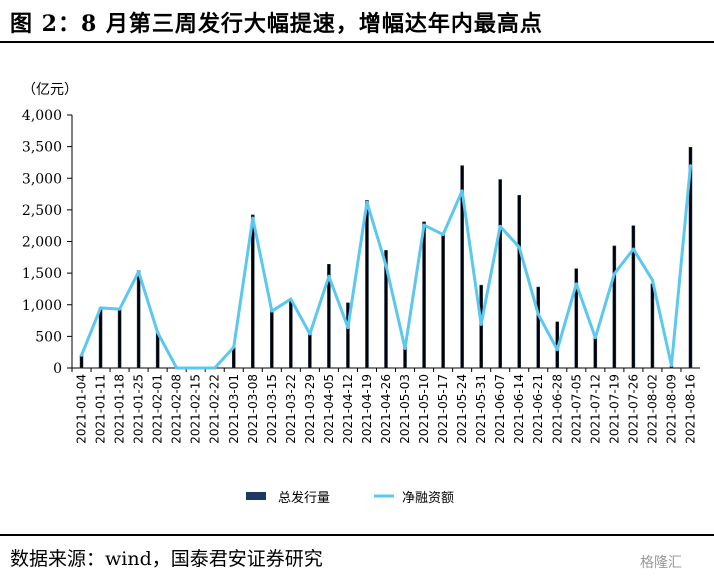  I want to click on x-tick-label: 2021-06-14, so click(519, 409).